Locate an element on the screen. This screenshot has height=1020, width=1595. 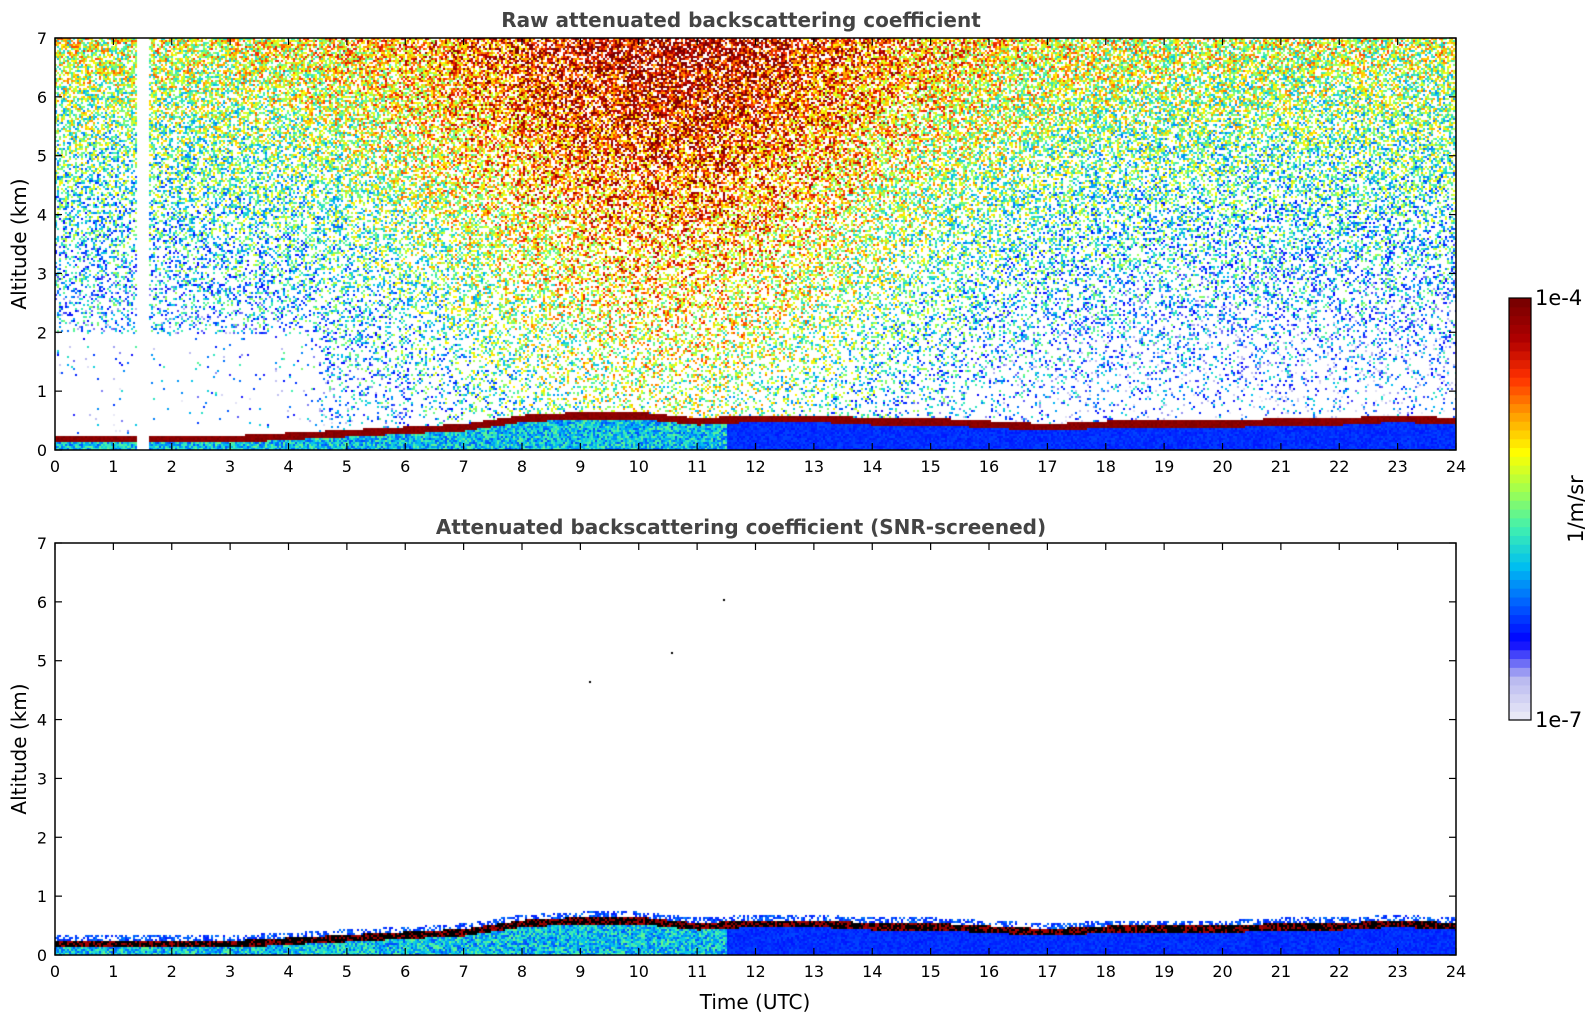
colorbar-max-label: 1e-4 is located at coordinates (1558, 298).